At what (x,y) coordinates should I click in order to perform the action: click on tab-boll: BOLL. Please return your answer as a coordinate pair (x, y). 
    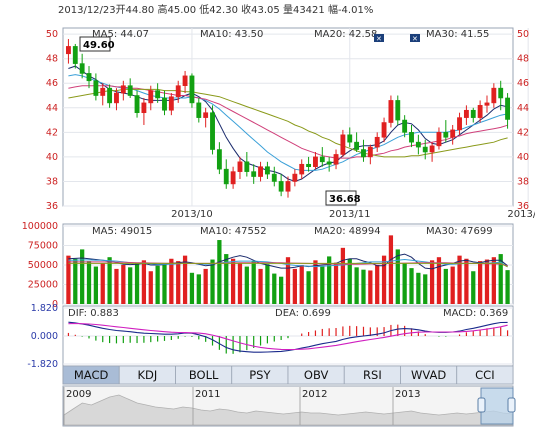
    Looking at the image, I should click on (204, 375).